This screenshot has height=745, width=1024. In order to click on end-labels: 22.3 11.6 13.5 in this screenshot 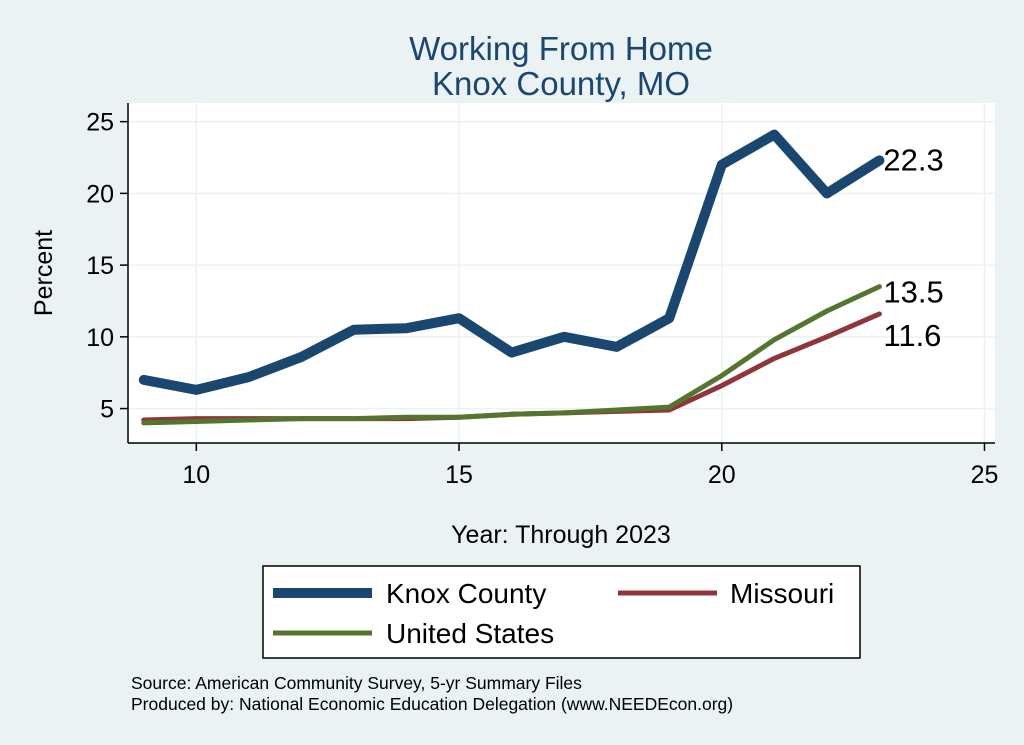, I will do `click(913, 247)`.